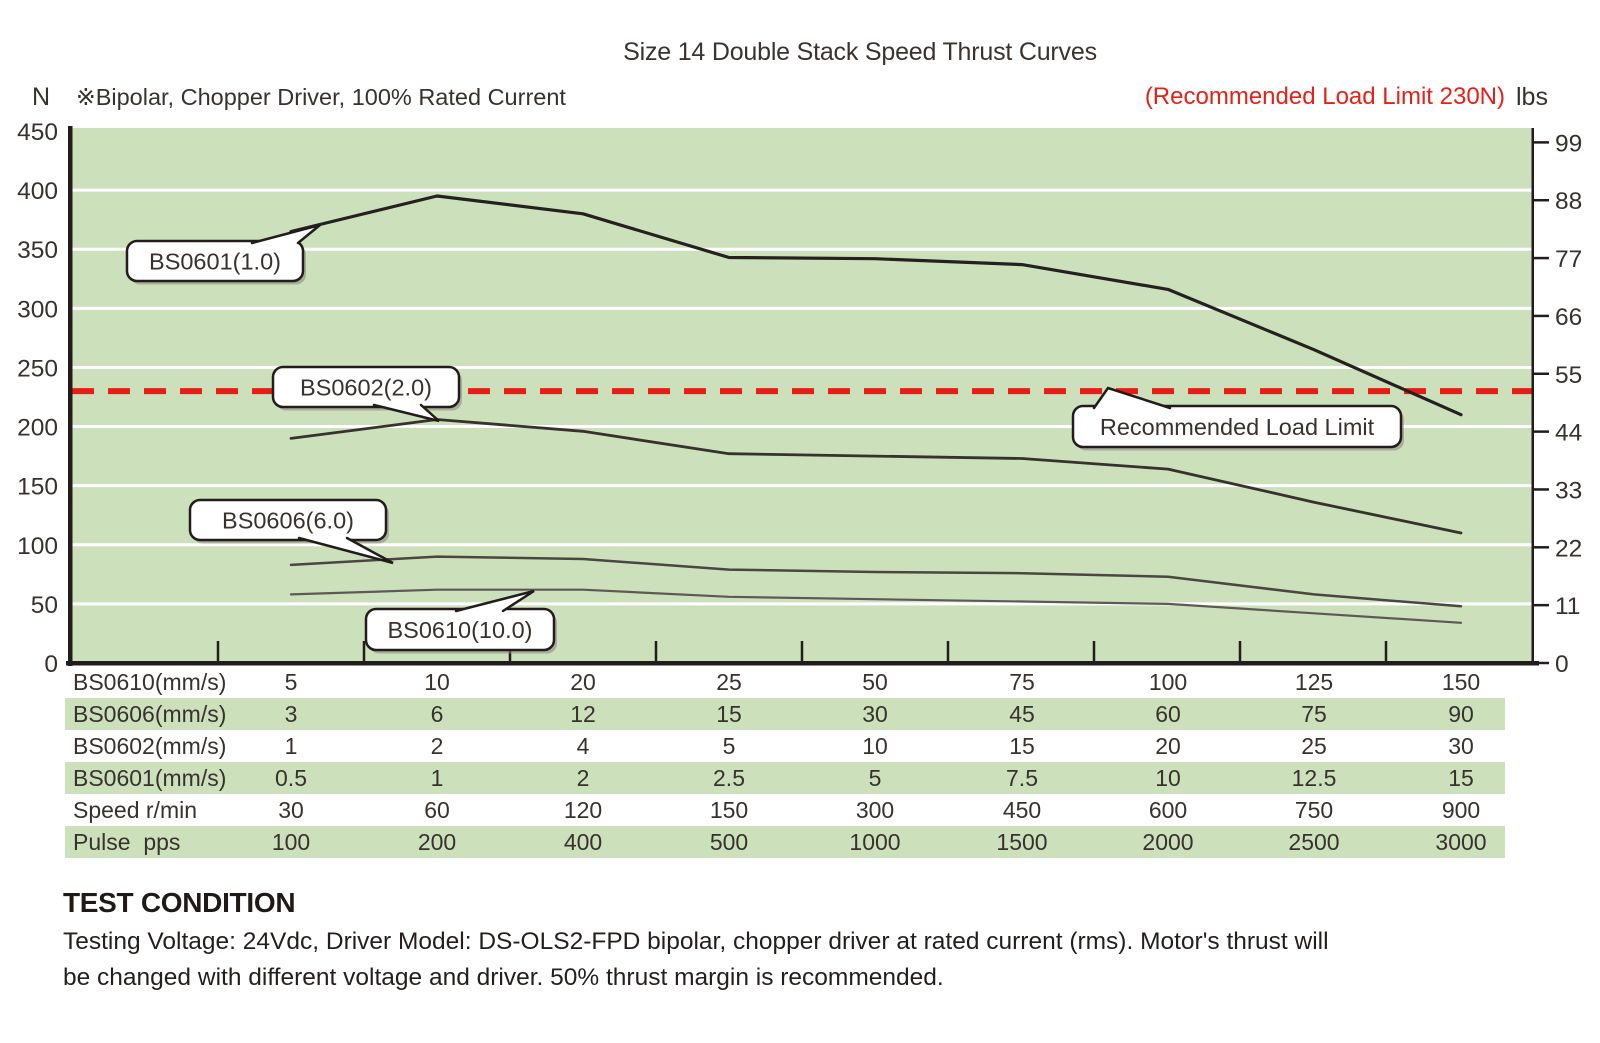 Image resolution: width=1600 pixels, height=1043 pixels. Describe the element at coordinates (1022, 842) in the screenshot. I see `table-cell: 1500` at that location.